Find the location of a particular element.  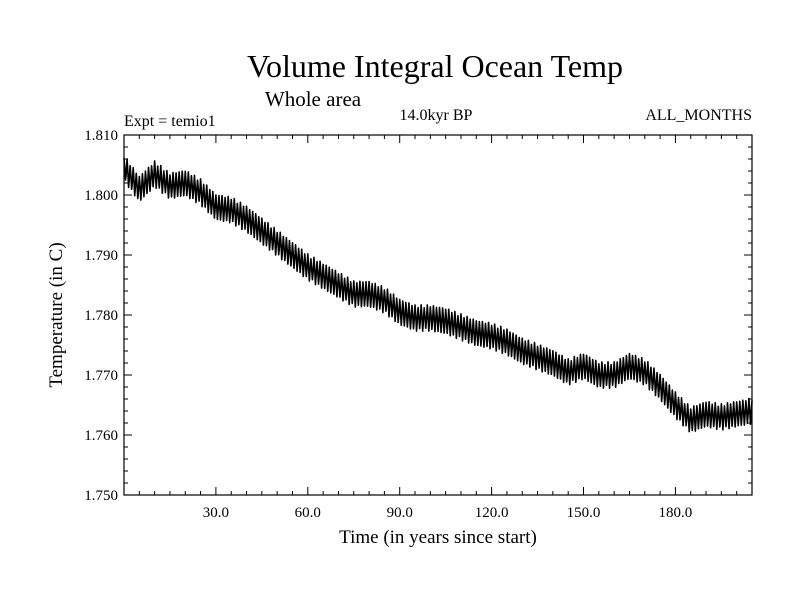

experiment-label: Expt = temio1 is located at coordinates (170, 121).